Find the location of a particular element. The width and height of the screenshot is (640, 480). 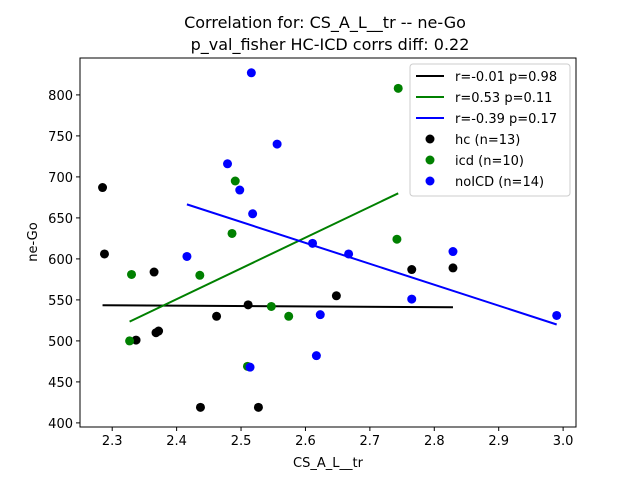

x-tick-label: 2.8 is located at coordinates (434, 441).